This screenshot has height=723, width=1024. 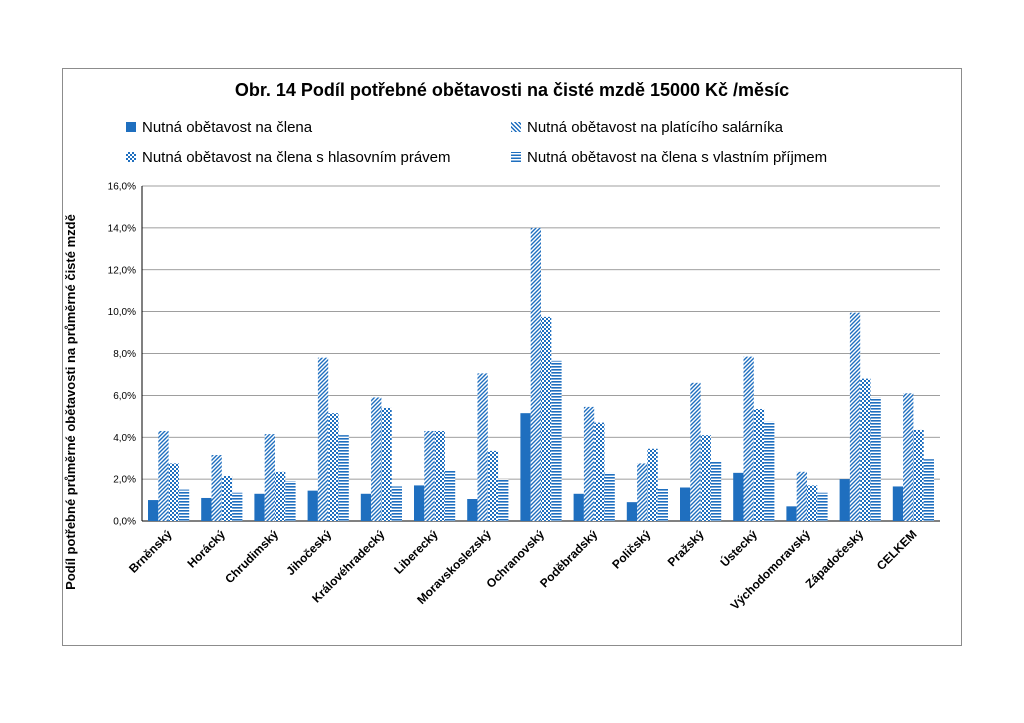 What do you see at coordinates (122, 187) in the screenshot?
I see `y-tick-label: 16,0%` at bounding box center [122, 187].